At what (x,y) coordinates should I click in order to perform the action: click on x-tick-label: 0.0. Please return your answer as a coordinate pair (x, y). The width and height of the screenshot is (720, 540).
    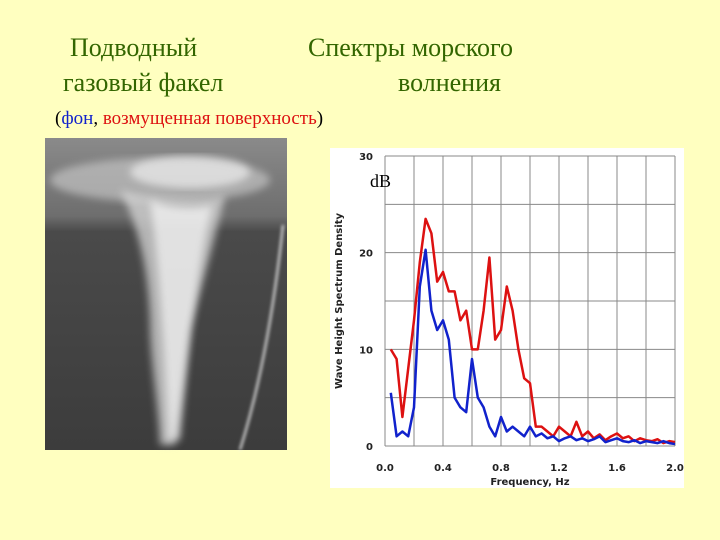
    Looking at the image, I should click on (385, 468).